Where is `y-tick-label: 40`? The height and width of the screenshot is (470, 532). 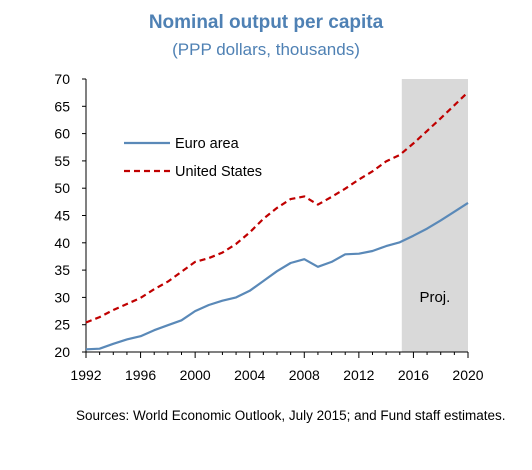 y-tick-label: 40 is located at coordinates (62, 243).